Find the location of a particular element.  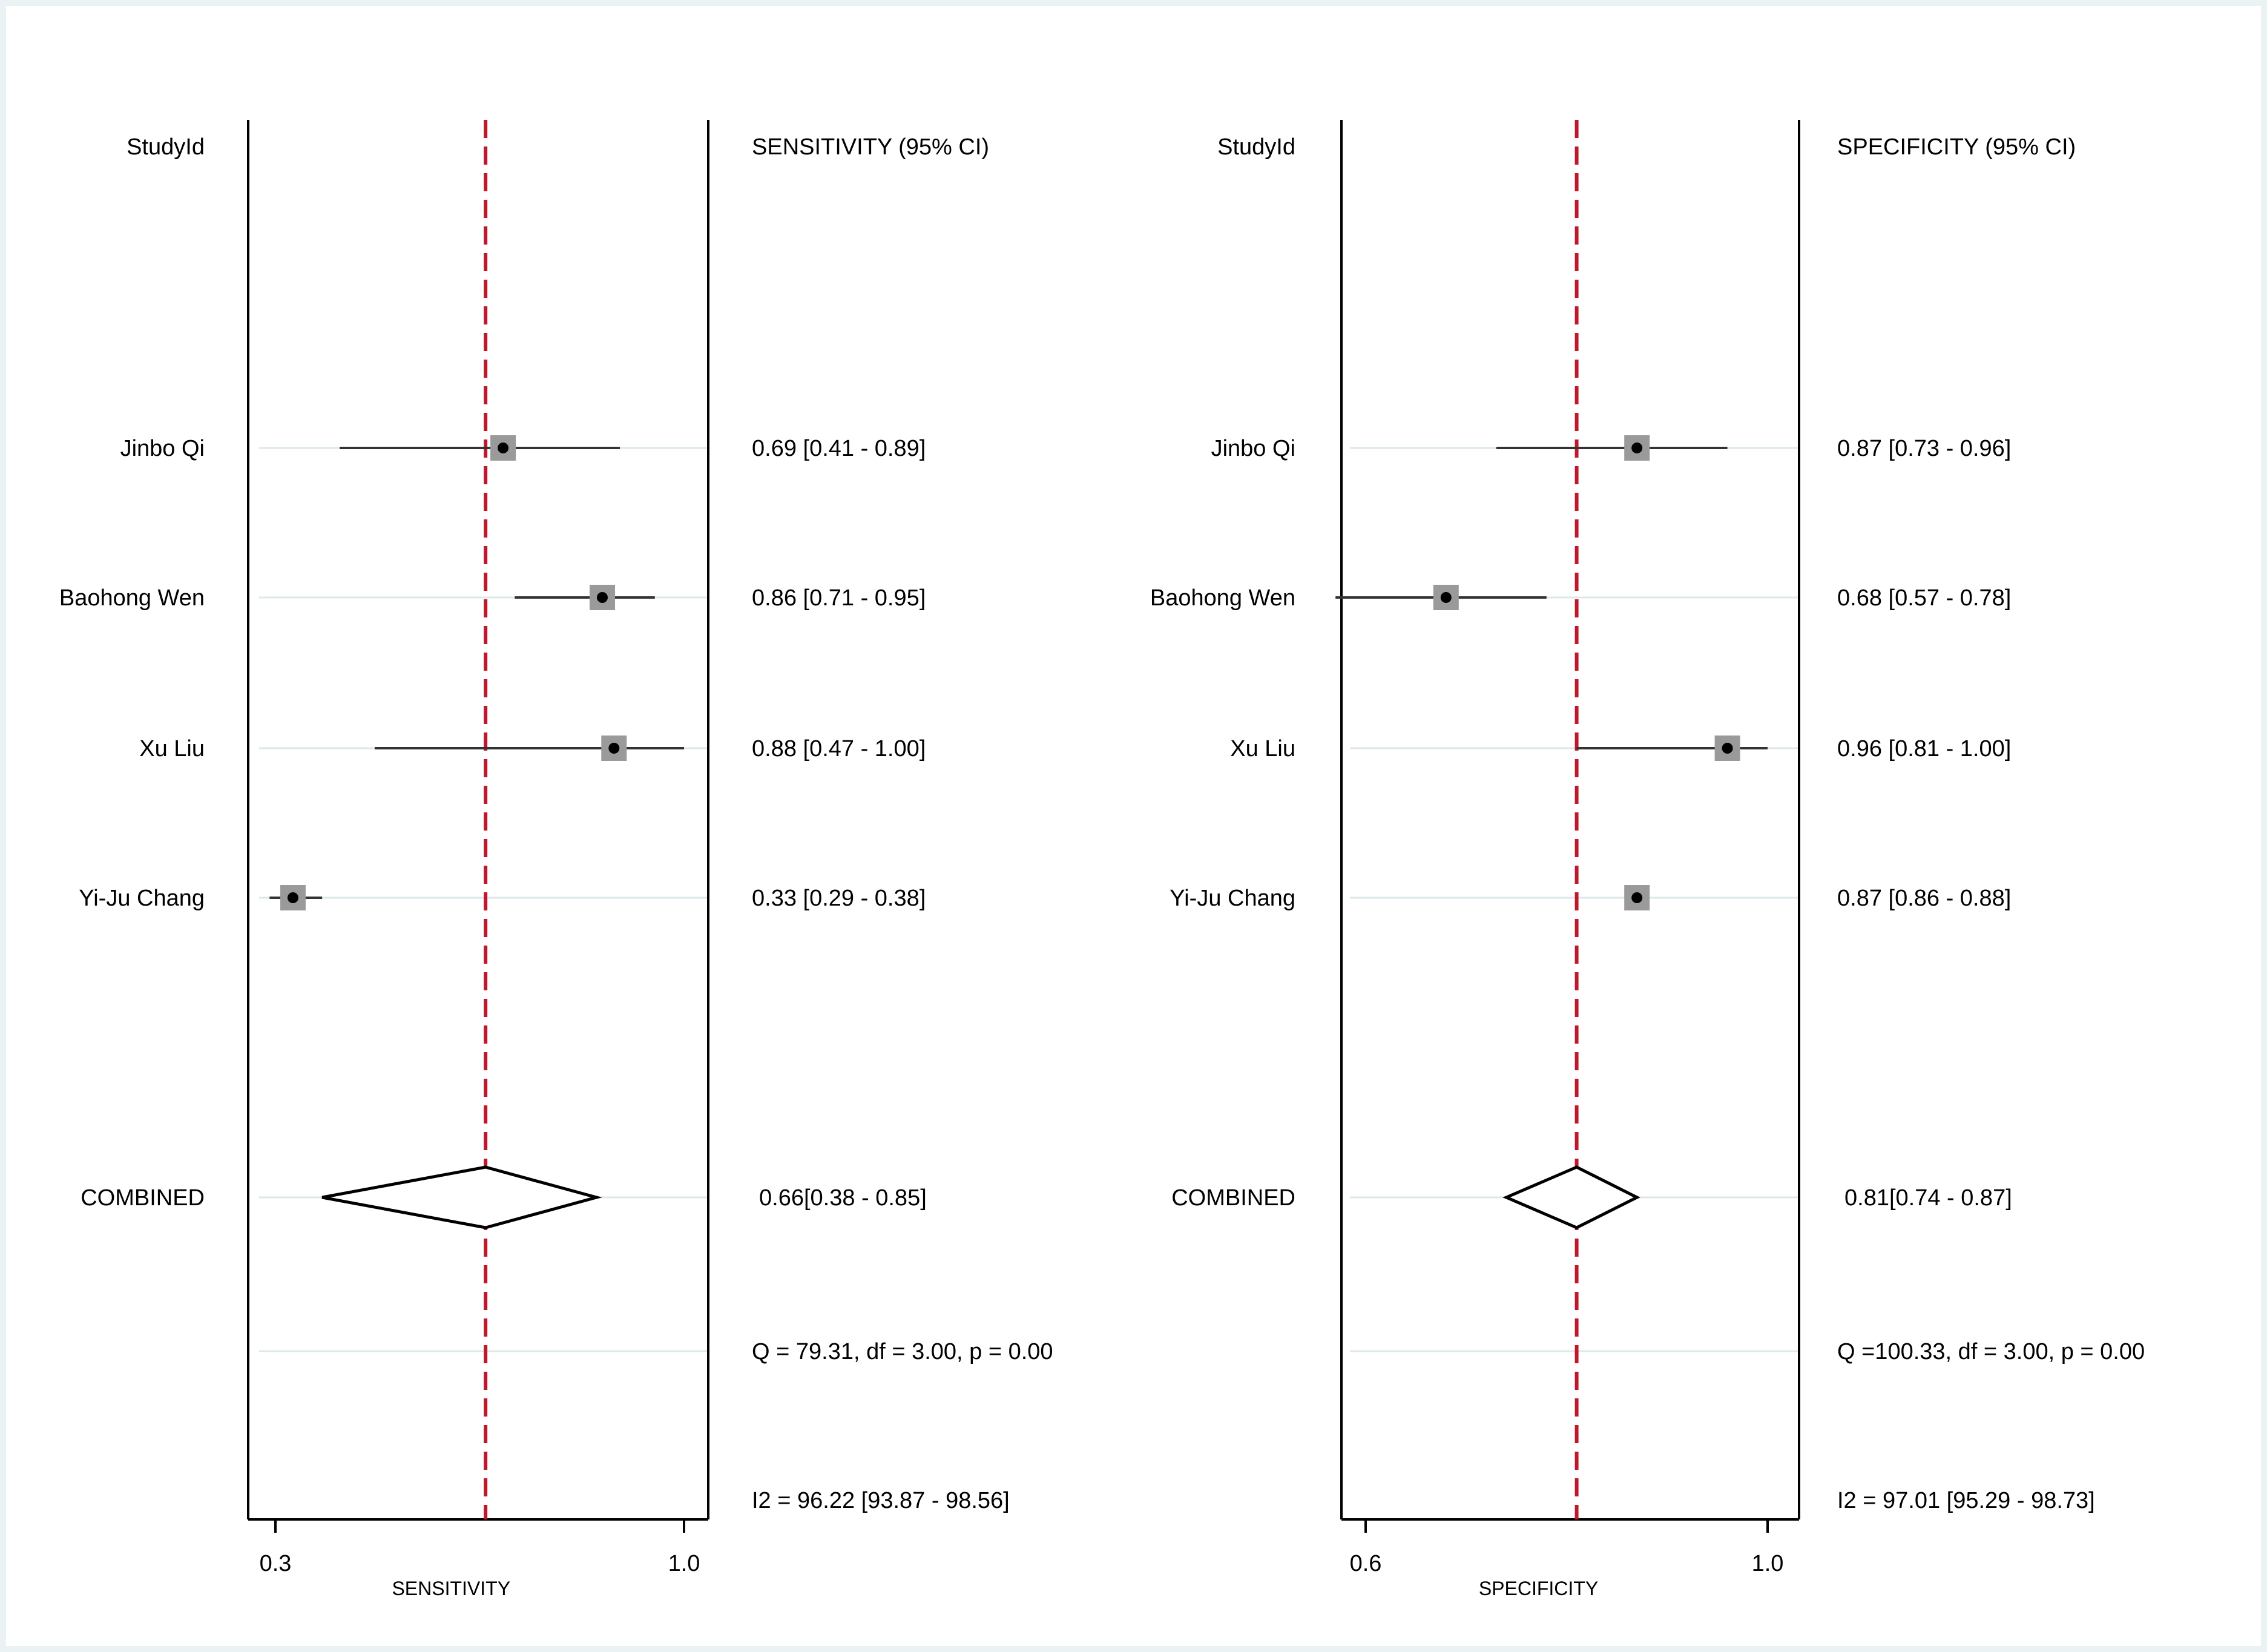

study-estimate-label: 0.87 [0.73 - 0.96] is located at coordinates (1924, 448).